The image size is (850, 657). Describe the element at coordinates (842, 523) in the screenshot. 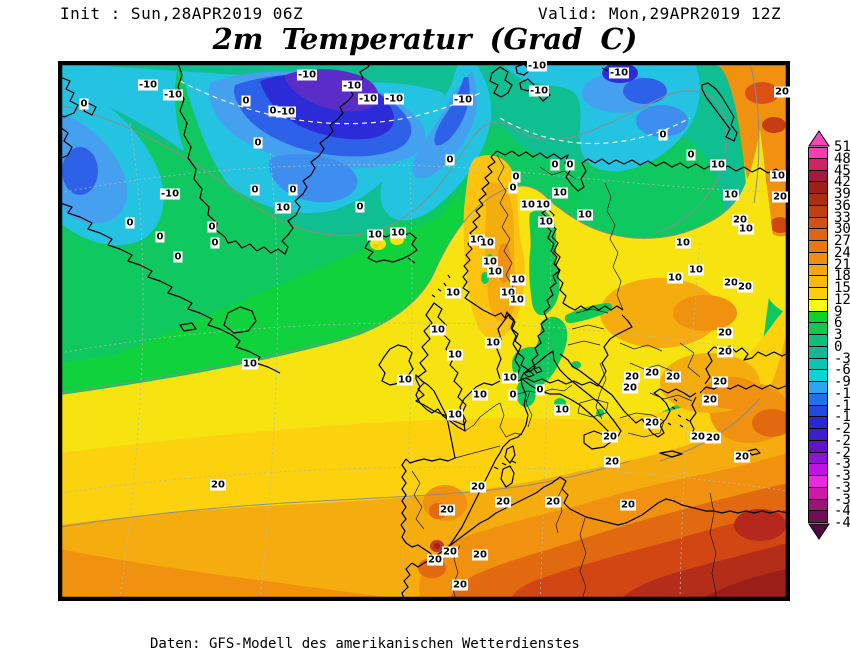

I see `colorbar-value: -45` at that location.